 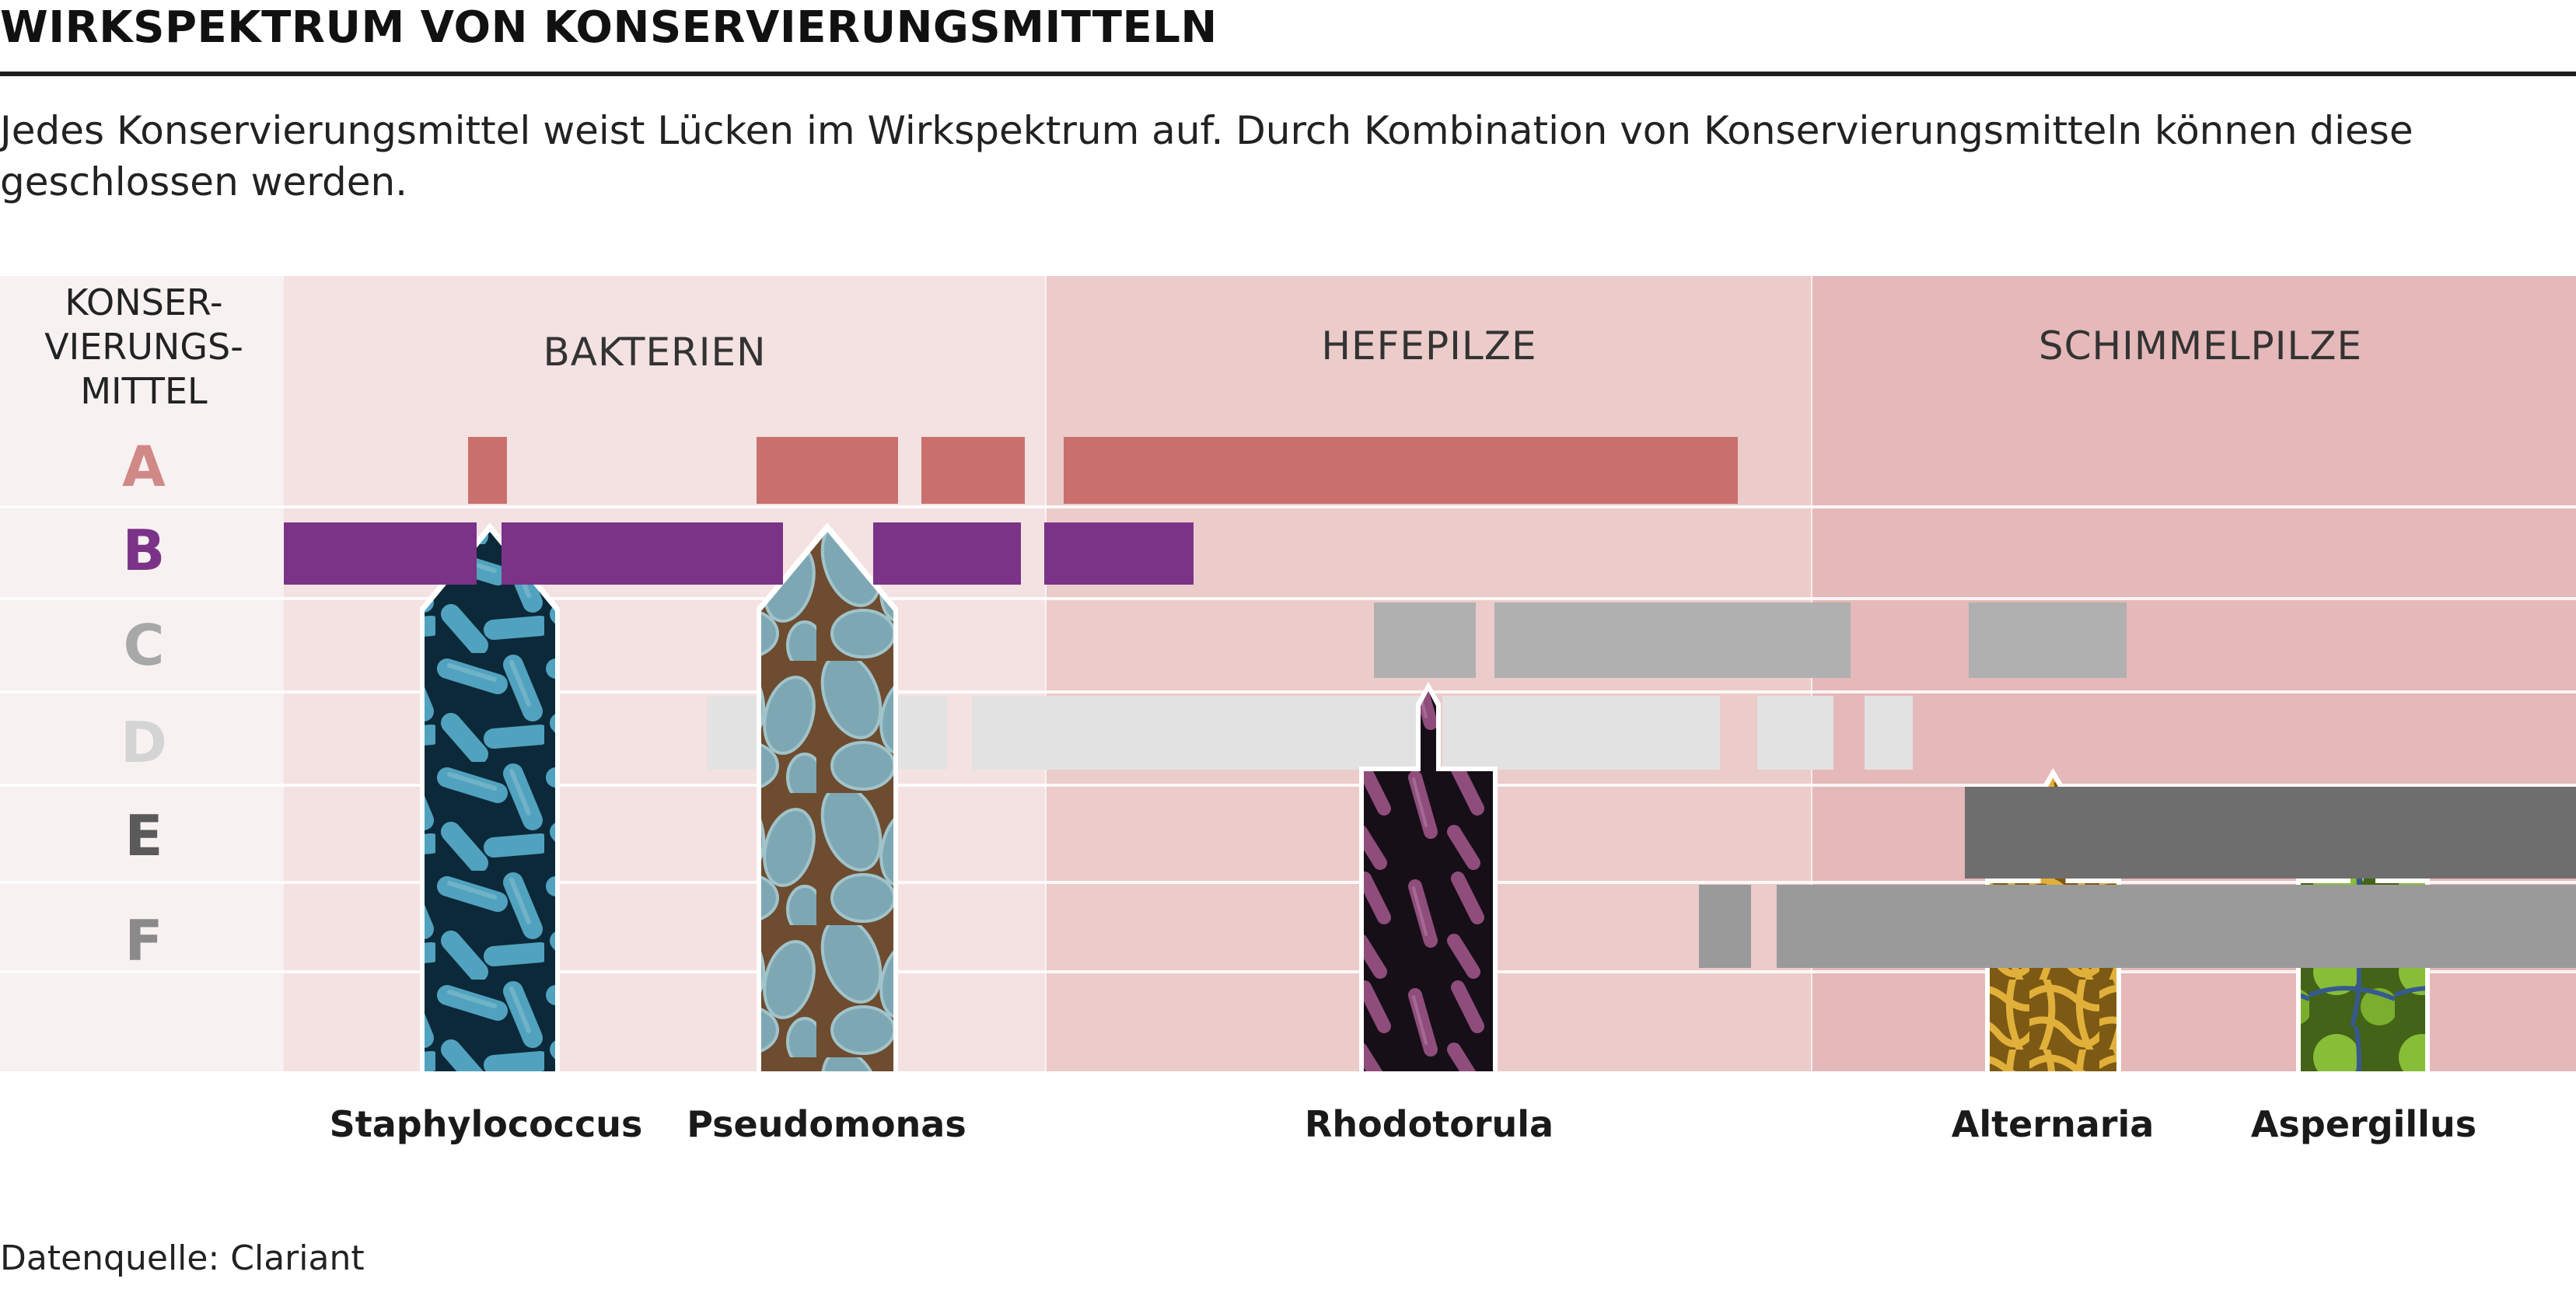 What do you see at coordinates (1288, 74) in the screenshot?
I see `title-divider` at bounding box center [1288, 74].